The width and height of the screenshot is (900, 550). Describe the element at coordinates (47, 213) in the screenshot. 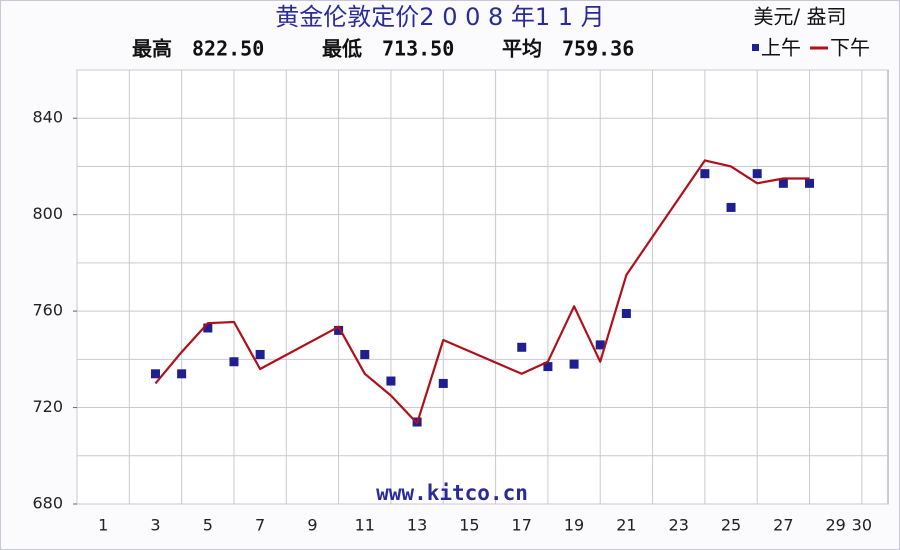

I see `y-tick-label: 800` at that location.